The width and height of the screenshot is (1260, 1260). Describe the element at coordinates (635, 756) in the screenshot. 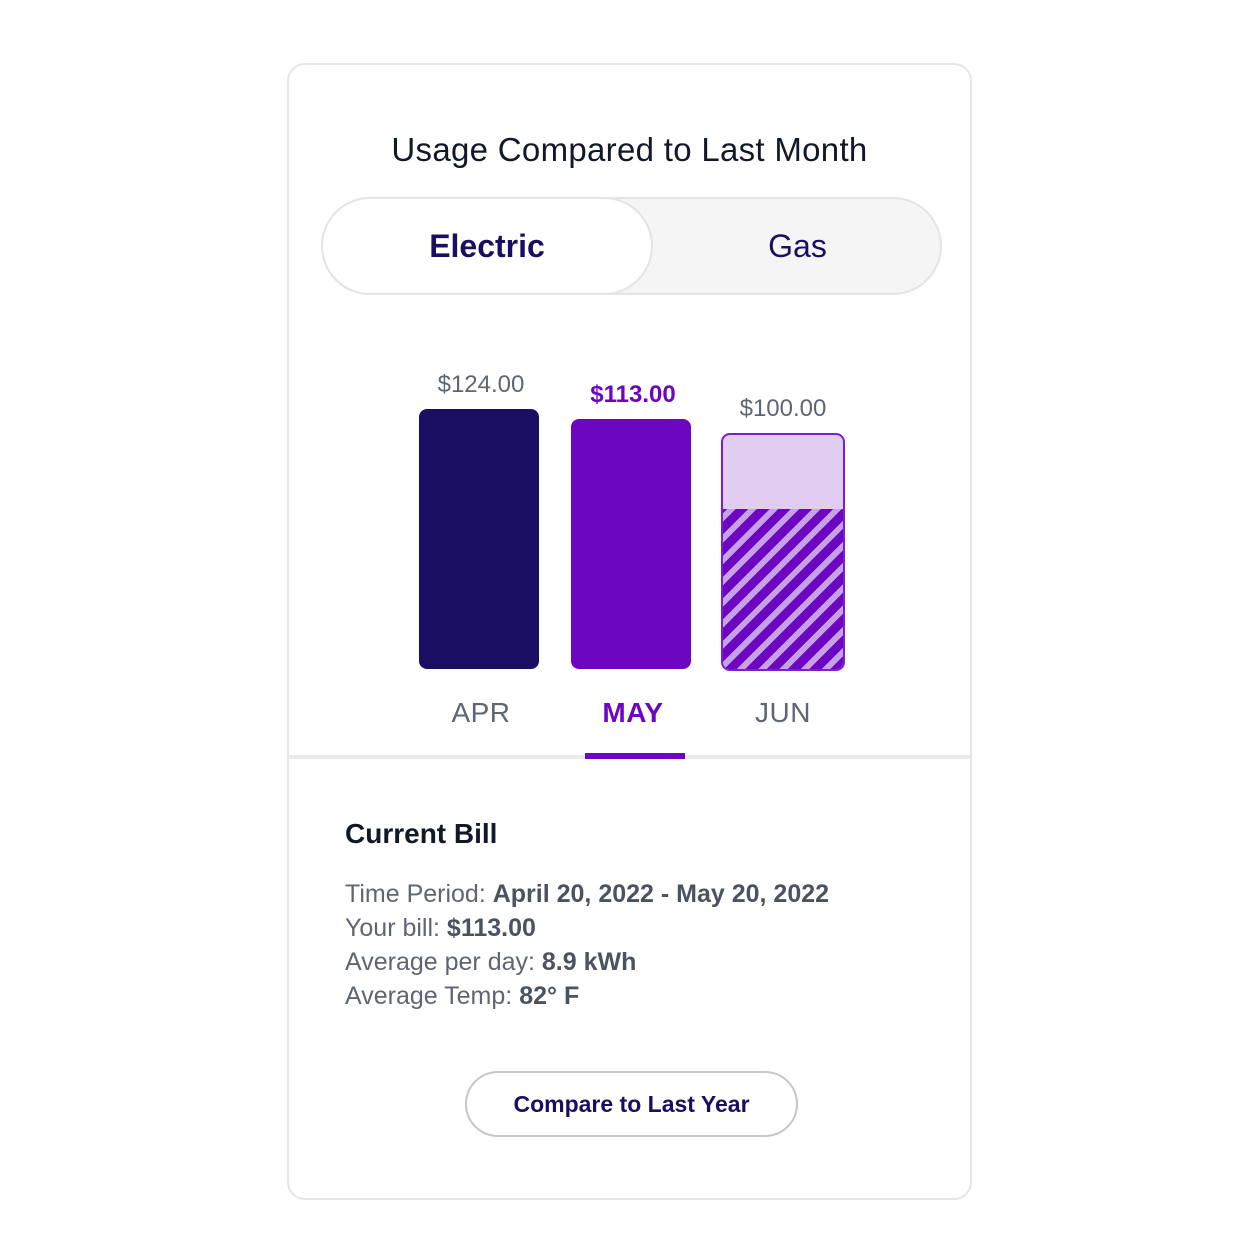

I see `selected-month-indicator` at that location.